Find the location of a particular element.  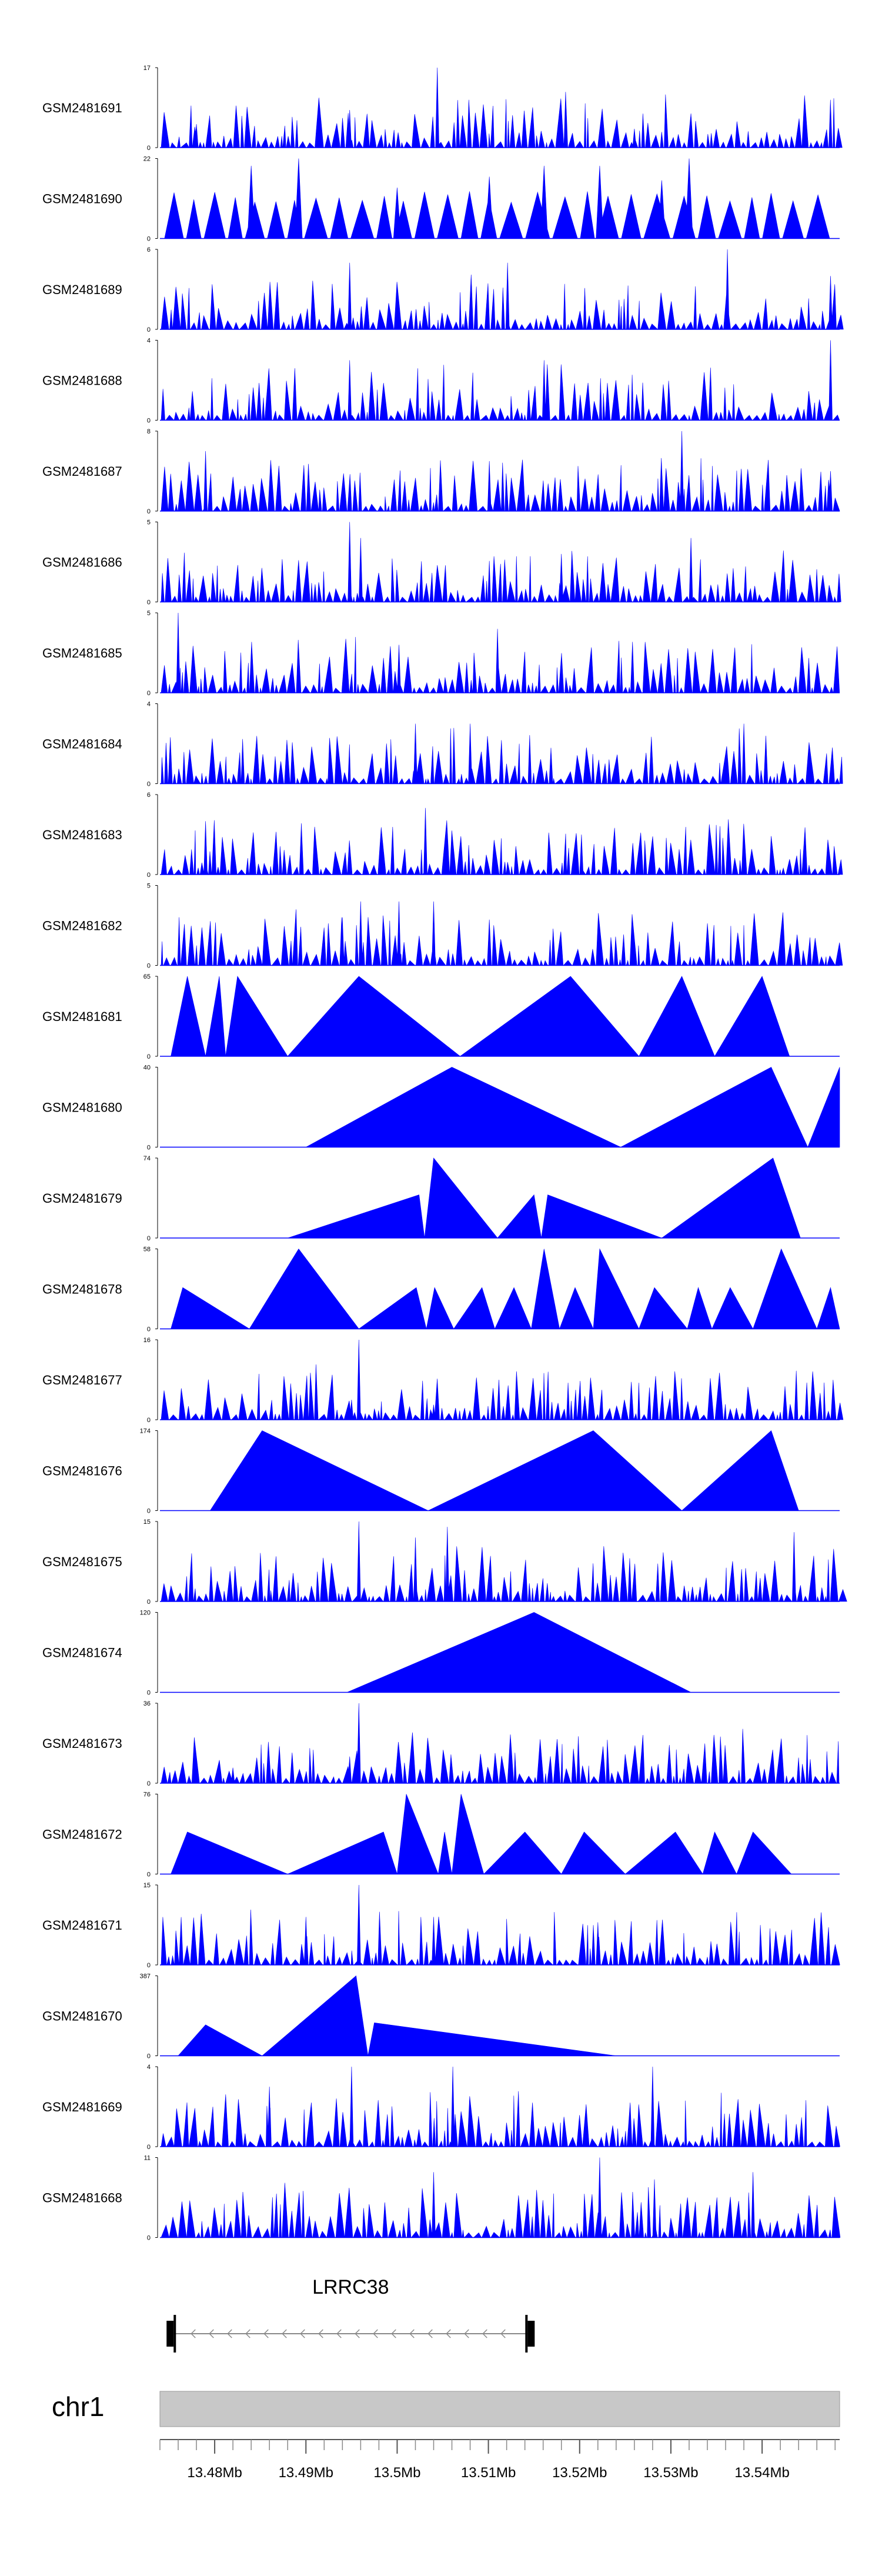

track-label: GSM2481669 is located at coordinates (82, 2107).